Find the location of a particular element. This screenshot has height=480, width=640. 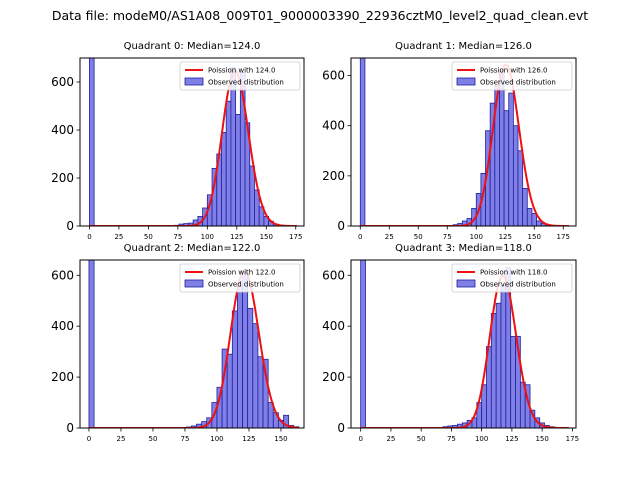

quadrant-0-title: Quadrant 0: Median=124.0 is located at coordinates (192, 46).